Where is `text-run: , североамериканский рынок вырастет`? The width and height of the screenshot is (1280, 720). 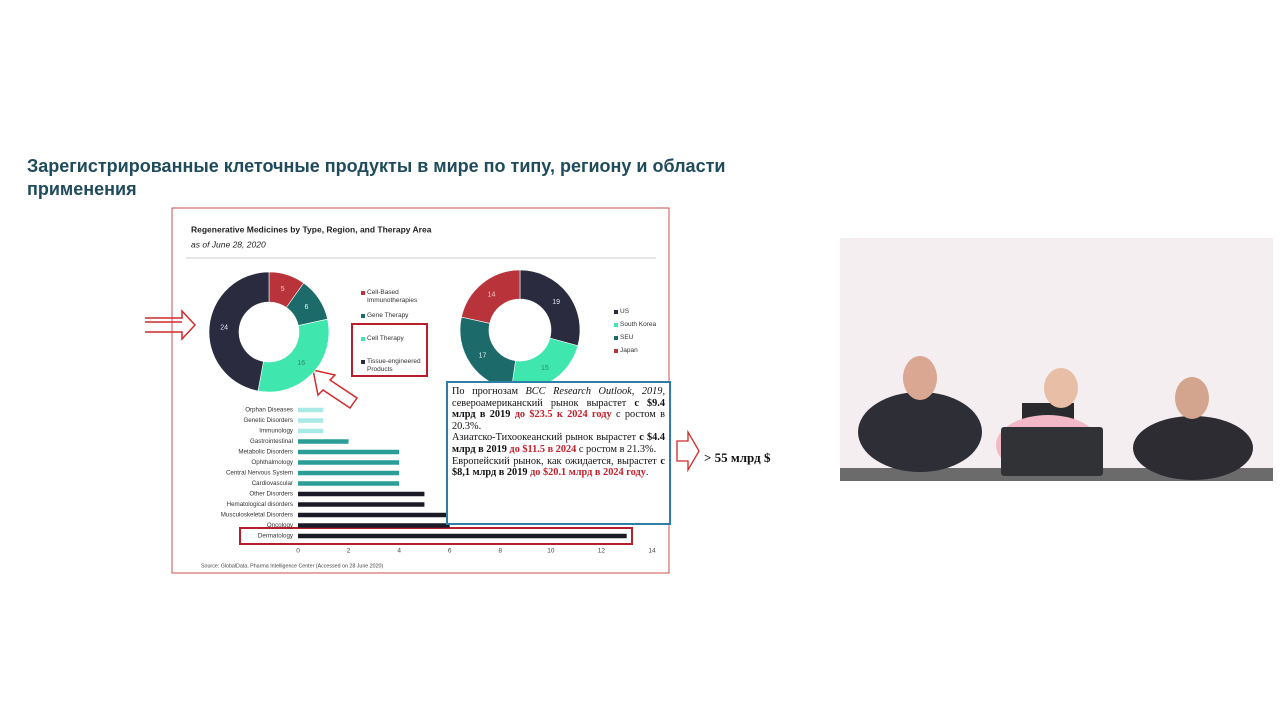 text-run: , североамериканский рынок вырастет is located at coordinates (559, 397).